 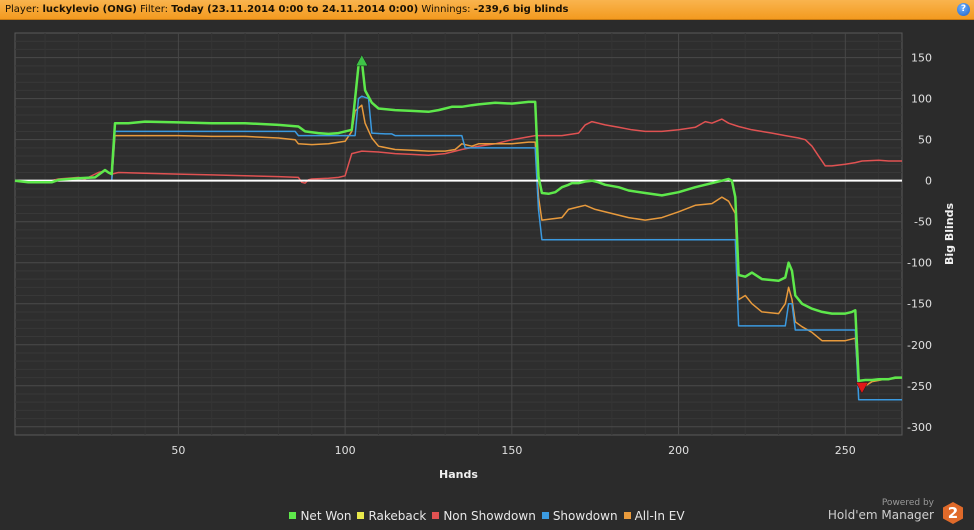 What do you see at coordinates (880, 515) in the screenshot?
I see `product-name: Hold'em Manager` at bounding box center [880, 515].